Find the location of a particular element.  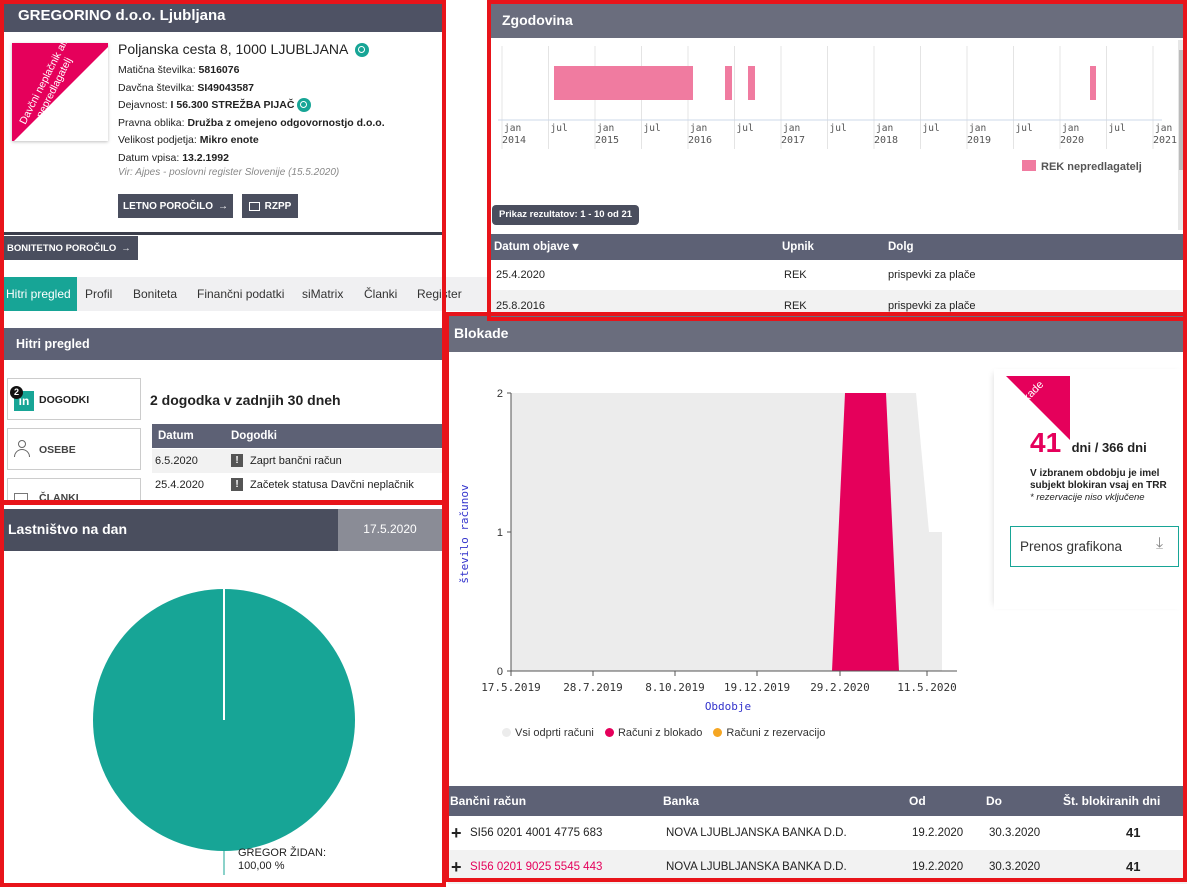

blocked-days-text: dni / 366 dni is located at coordinates (1109, 447).